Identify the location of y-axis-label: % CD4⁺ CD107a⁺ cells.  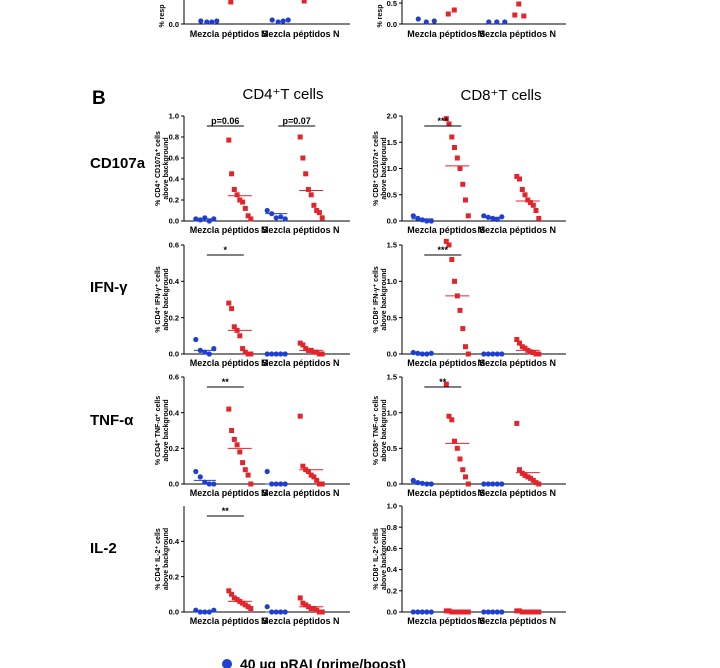
(158, 168).